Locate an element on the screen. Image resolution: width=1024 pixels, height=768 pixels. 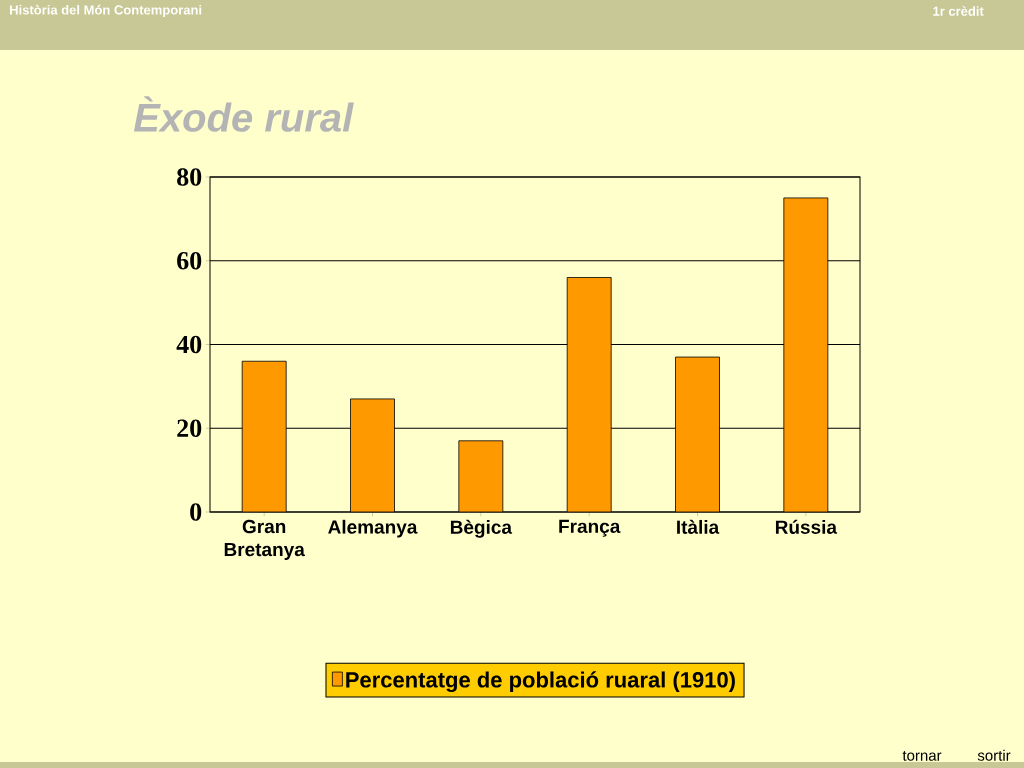
x-tick-label: França is located at coordinates (590, 528).